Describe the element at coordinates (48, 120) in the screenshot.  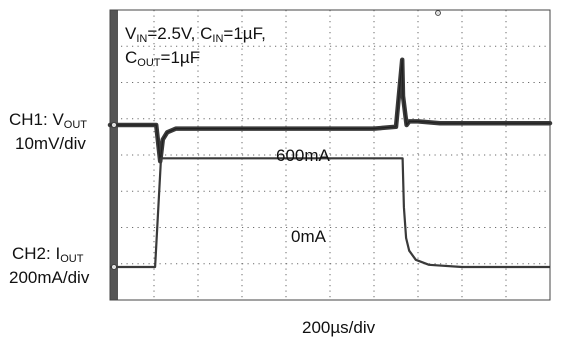
I see `ch1-channel-label: CH1: VOUT` at that location.